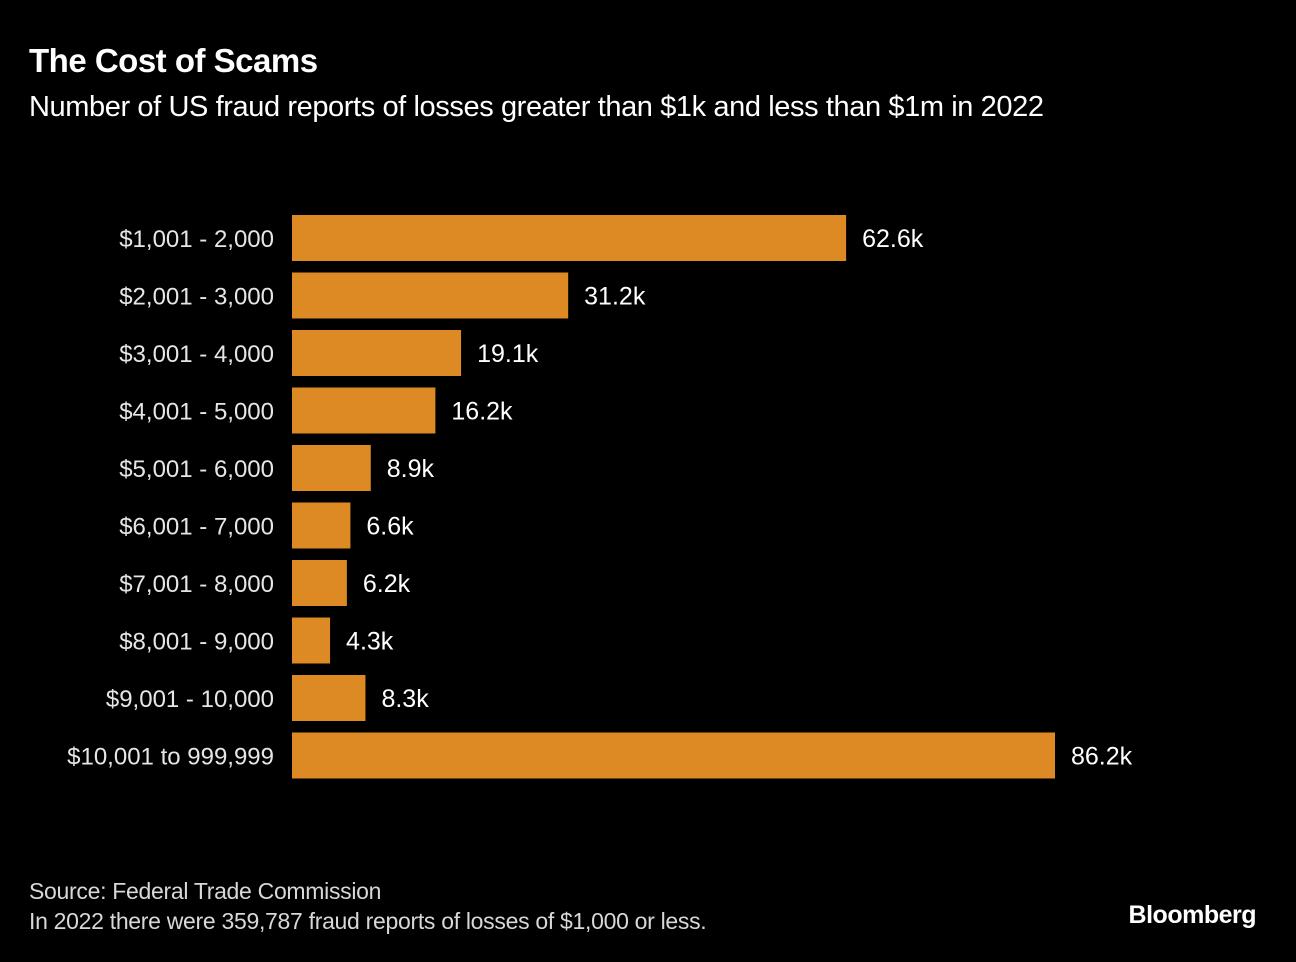 The image size is (1296, 962). Describe the element at coordinates (615, 297) in the screenshot. I see `data-label: 31.2k` at that location.